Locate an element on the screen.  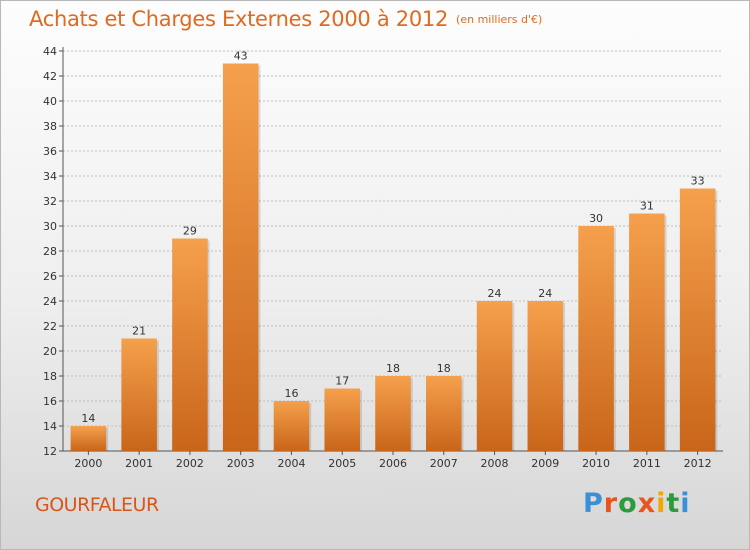
bar-2012 is located at coordinates (697, 319).